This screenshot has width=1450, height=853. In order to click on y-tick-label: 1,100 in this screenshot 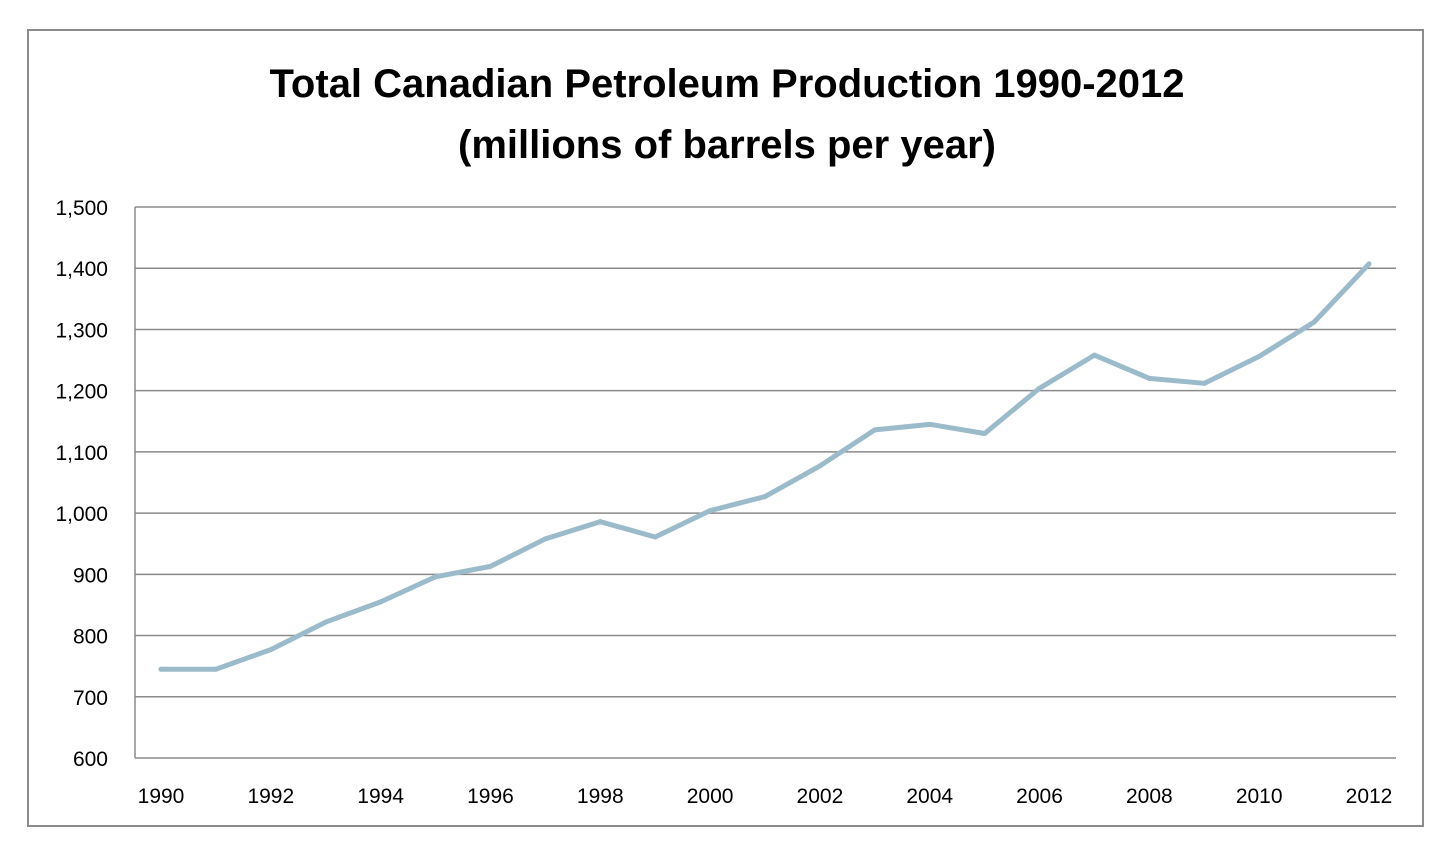, I will do `click(81, 453)`.